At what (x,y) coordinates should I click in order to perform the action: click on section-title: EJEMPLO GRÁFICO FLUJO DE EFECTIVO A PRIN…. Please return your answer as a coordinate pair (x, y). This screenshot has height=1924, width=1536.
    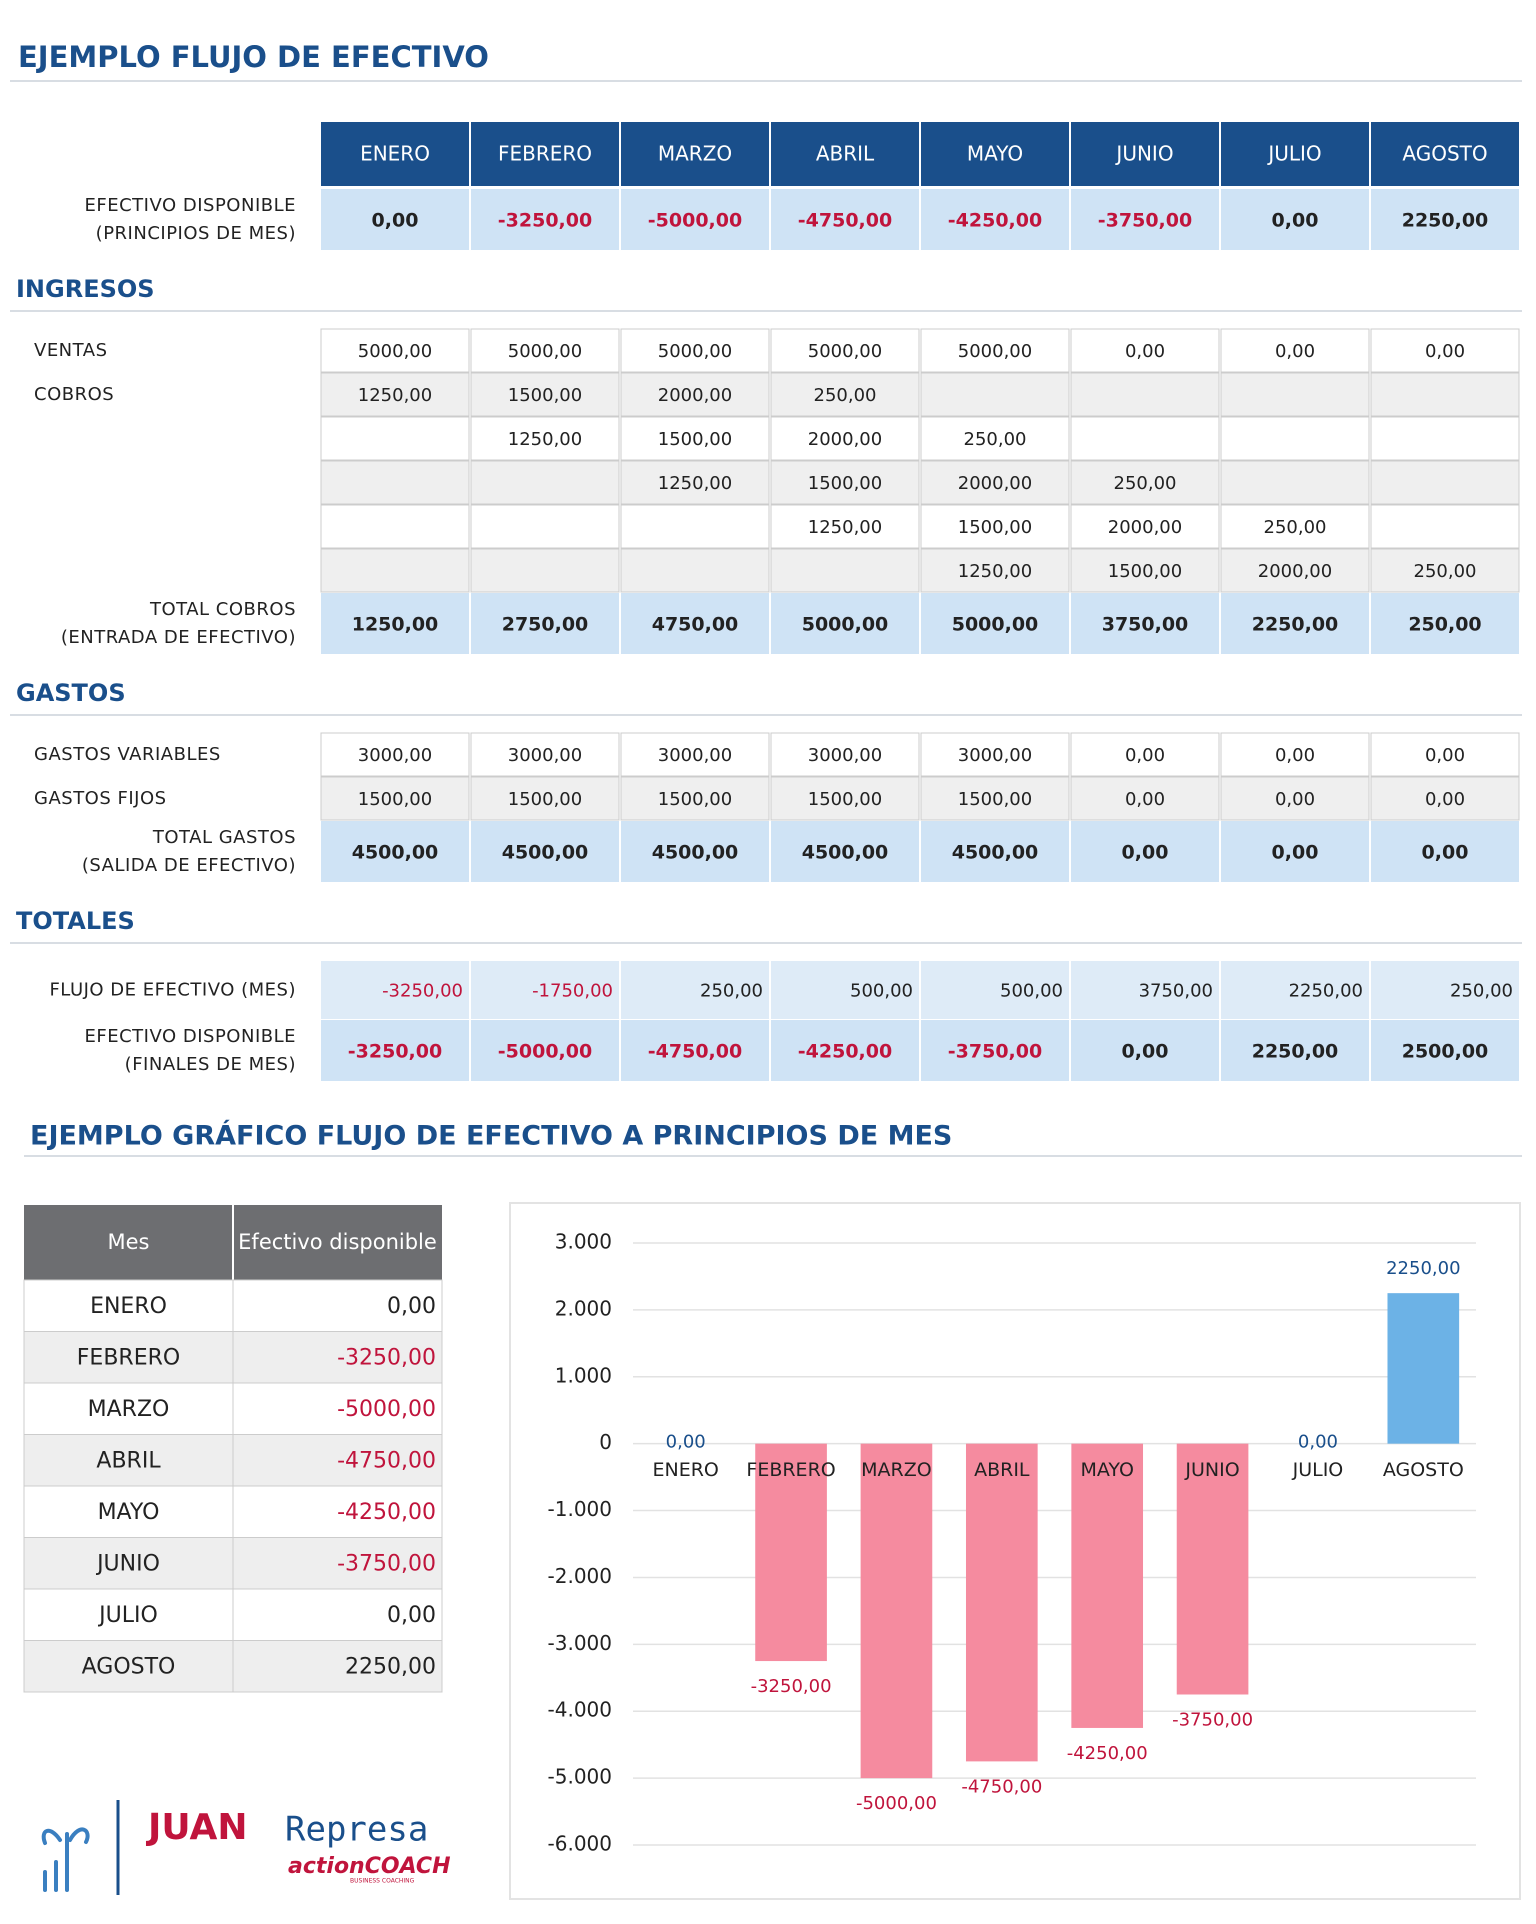
    Looking at the image, I should click on (491, 1136).